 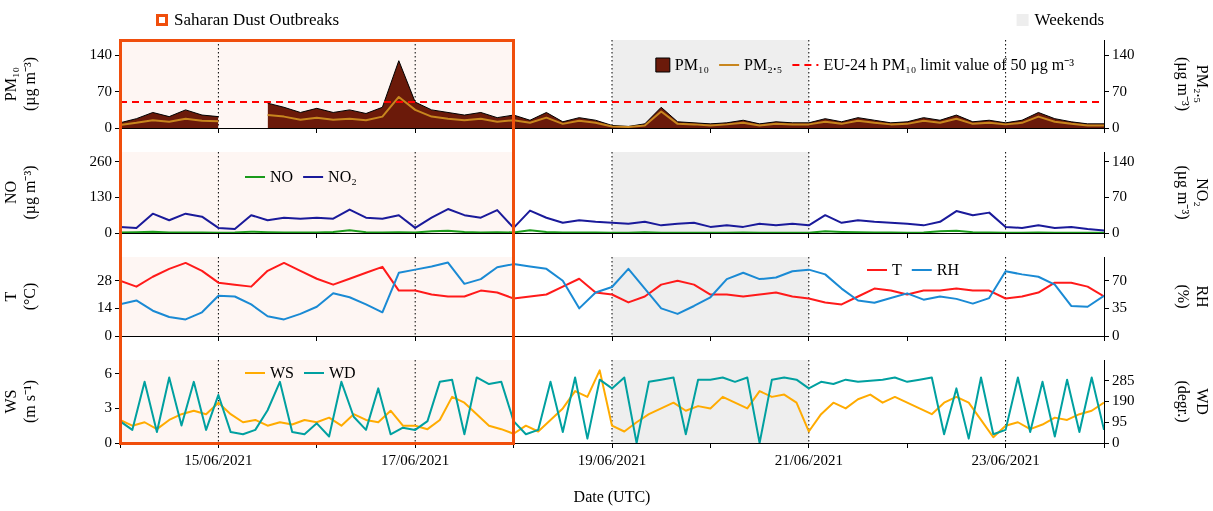 What do you see at coordinates (342, 177) in the screenshot?
I see `legend-label: NO₂` at bounding box center [342, 177].